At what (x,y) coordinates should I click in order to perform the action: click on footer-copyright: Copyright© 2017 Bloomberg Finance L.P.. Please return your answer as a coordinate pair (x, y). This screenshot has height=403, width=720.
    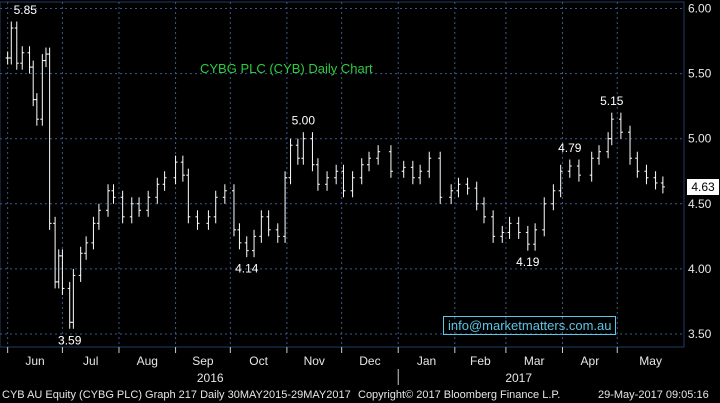
    Looking at the image, I should click on (459, 395).